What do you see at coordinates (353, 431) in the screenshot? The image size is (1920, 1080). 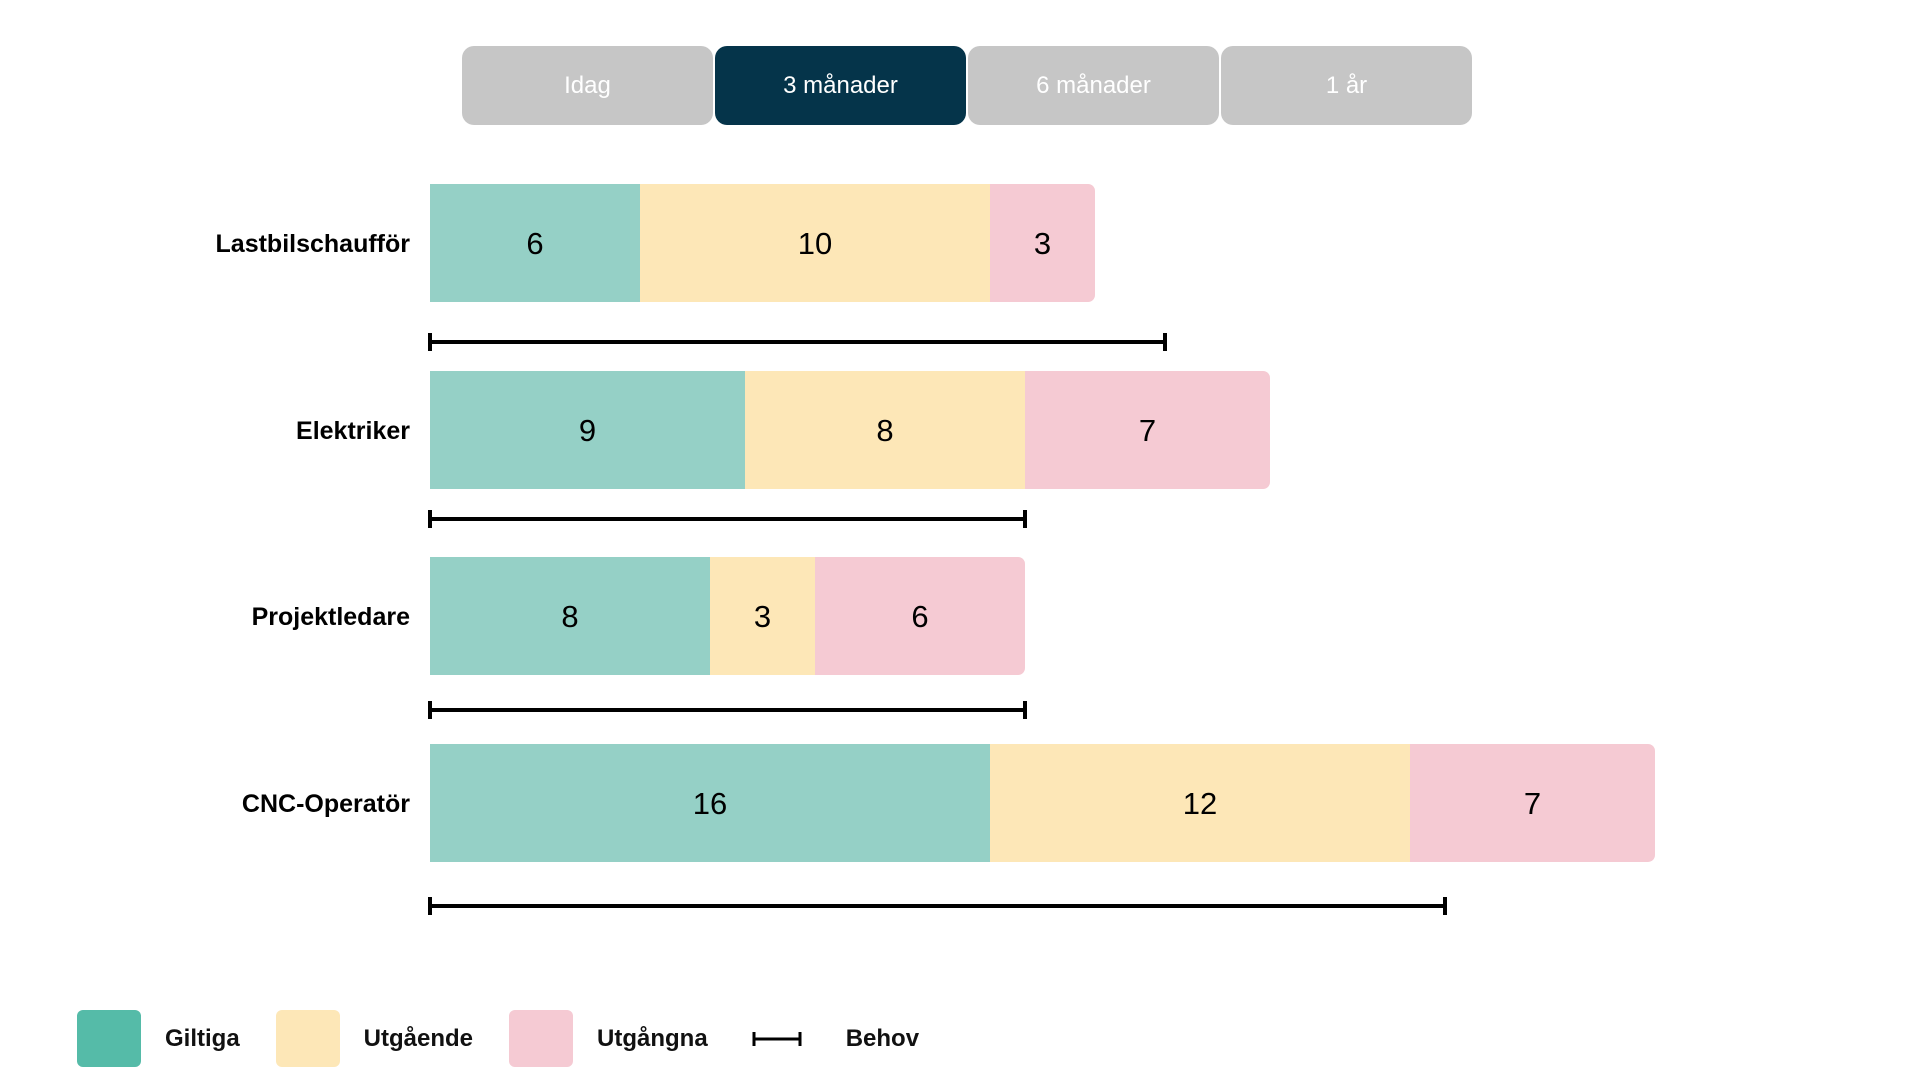 I see `category-label: Elektriker` at bounding box center [353, 431].